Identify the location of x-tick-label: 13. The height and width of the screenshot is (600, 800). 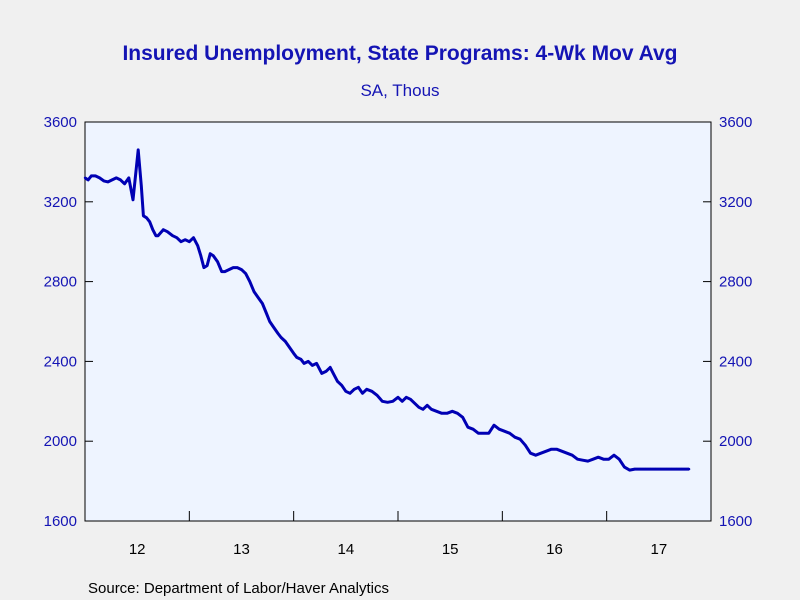
(241, 549).